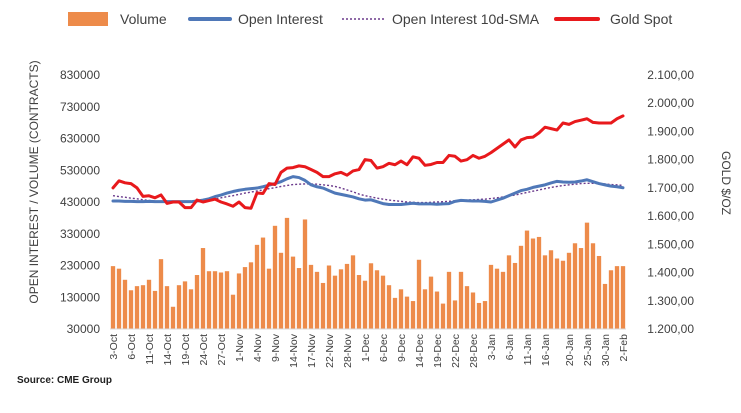 This screenshot has height=413, width=741. Describe the element at coordinates (466, 19) in the screenshot. I see `legend-label-sma: Open Interest 10d-SMA` at that location.